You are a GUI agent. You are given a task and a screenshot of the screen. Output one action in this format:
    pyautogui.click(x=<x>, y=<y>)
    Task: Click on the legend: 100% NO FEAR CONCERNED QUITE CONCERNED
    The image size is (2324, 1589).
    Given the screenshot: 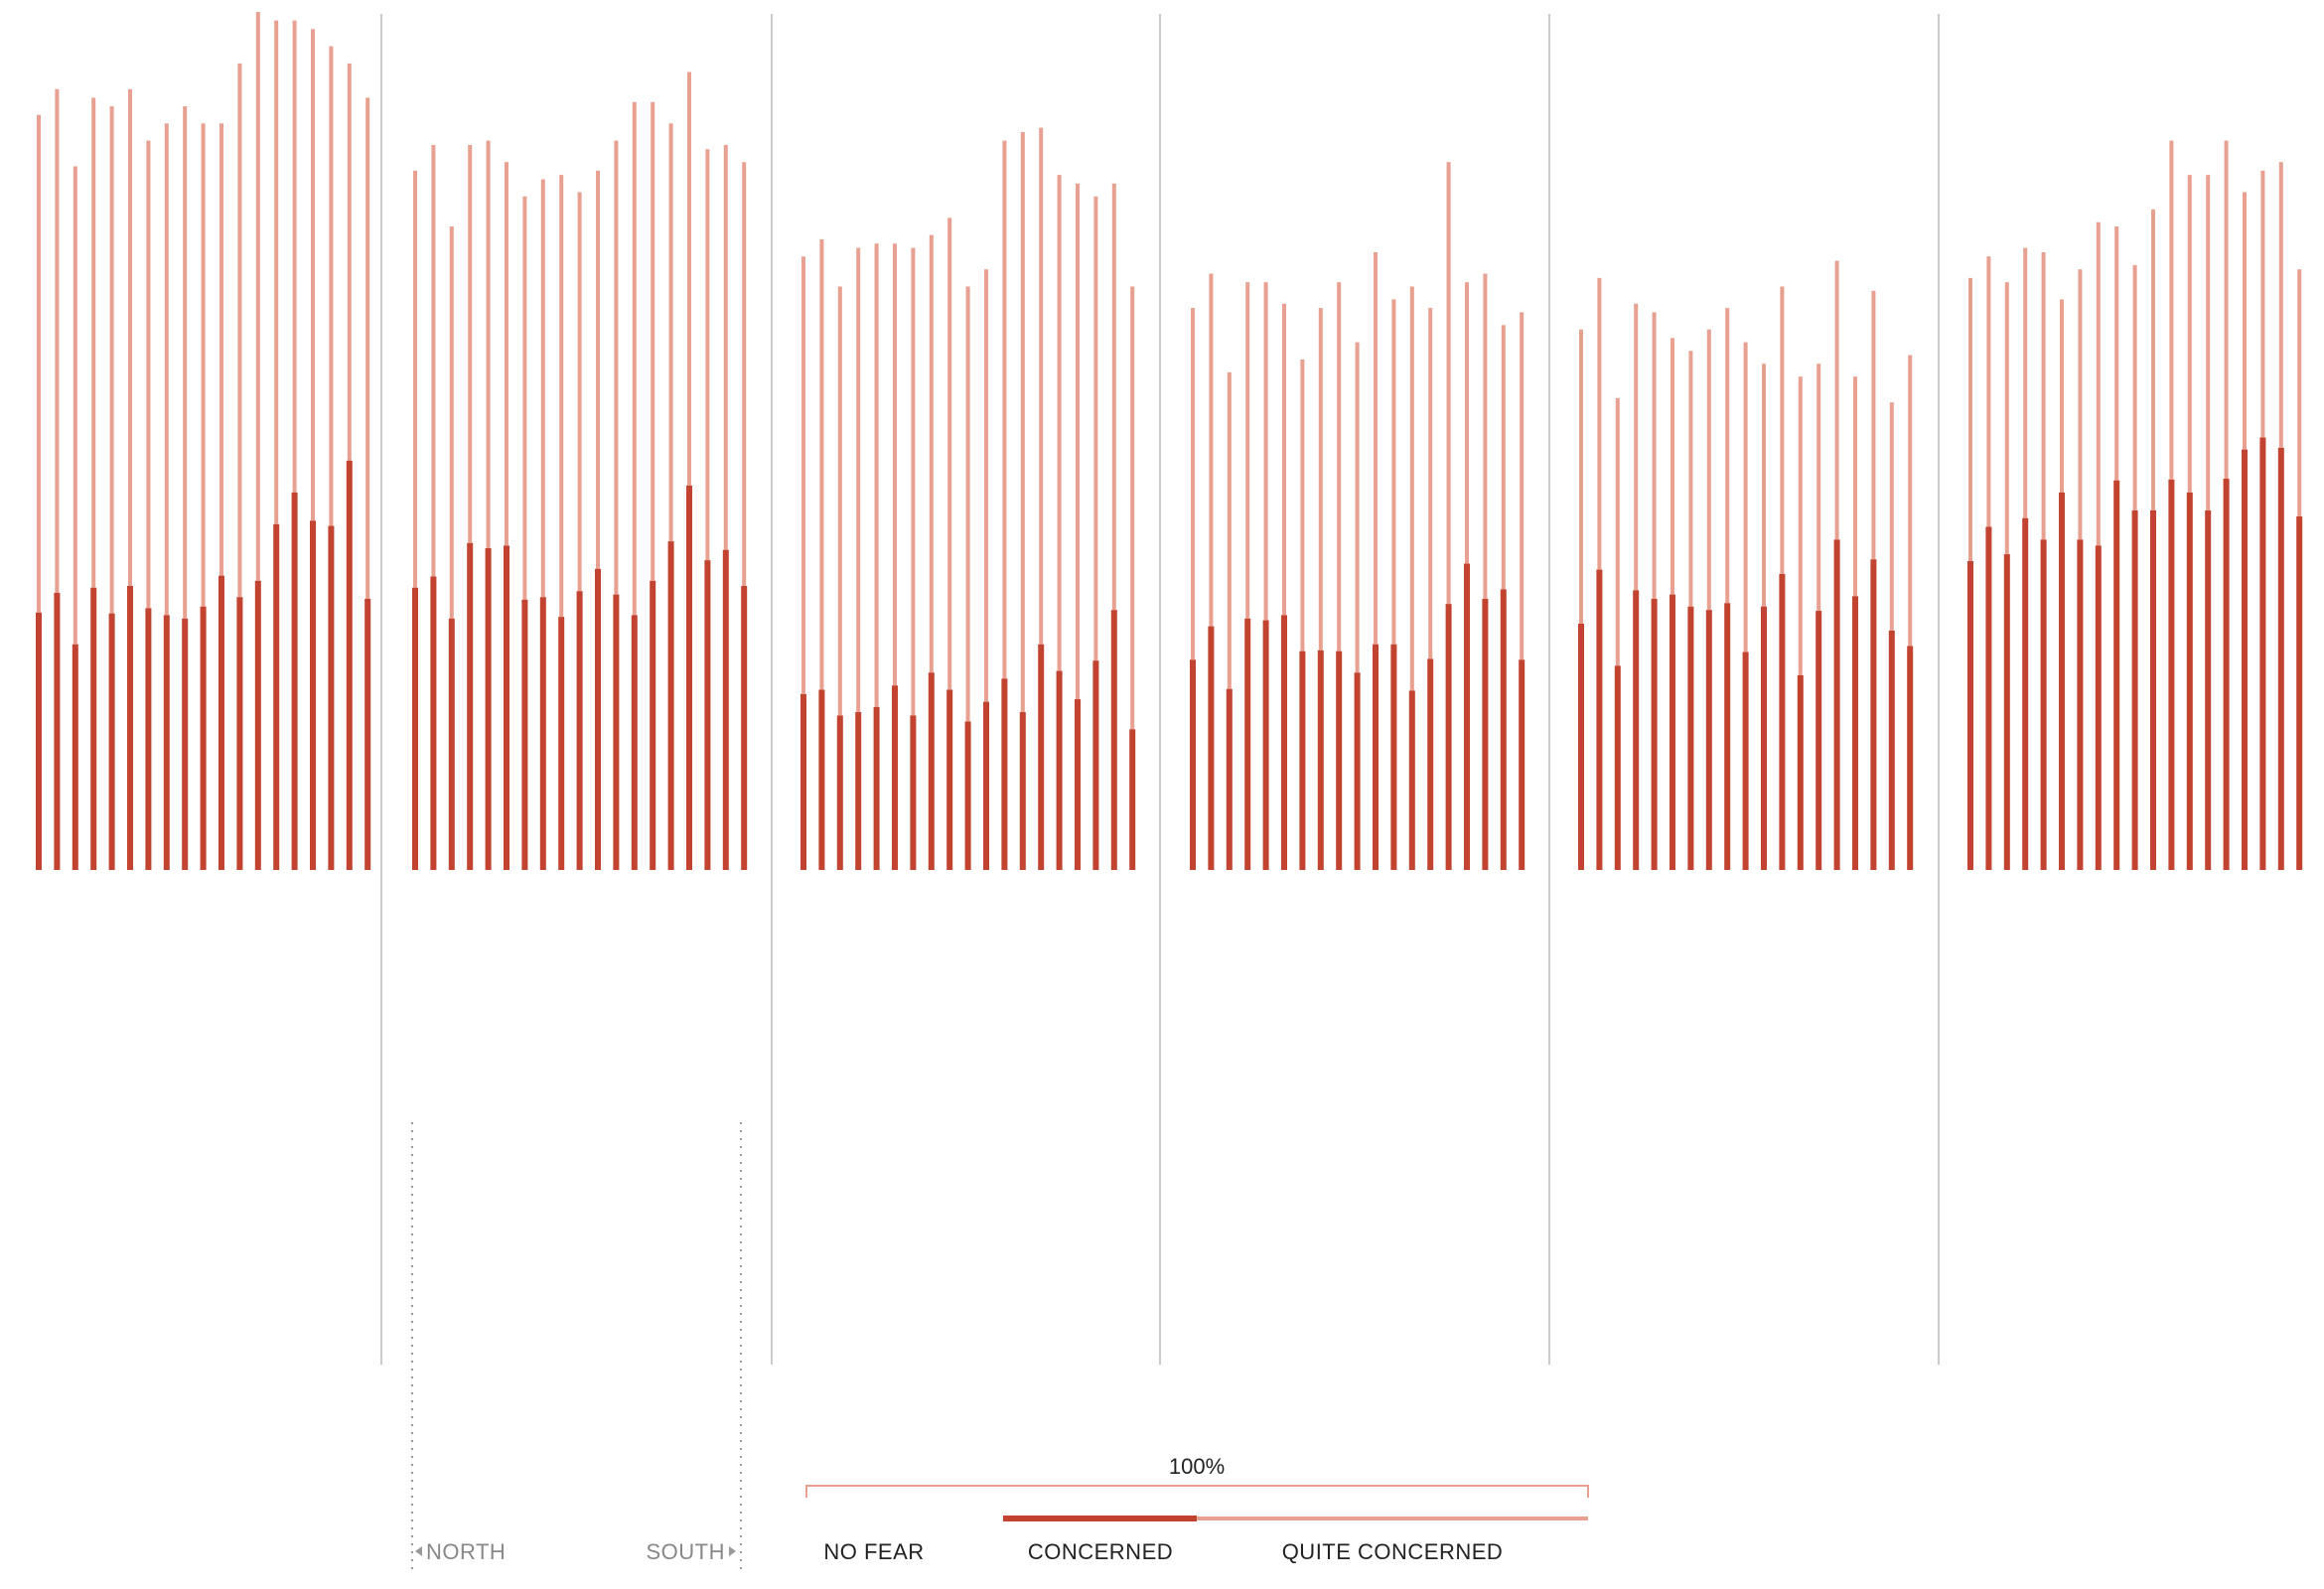 What is the action you would take?
    pyautogui.click(x=1197, y=1509)
    